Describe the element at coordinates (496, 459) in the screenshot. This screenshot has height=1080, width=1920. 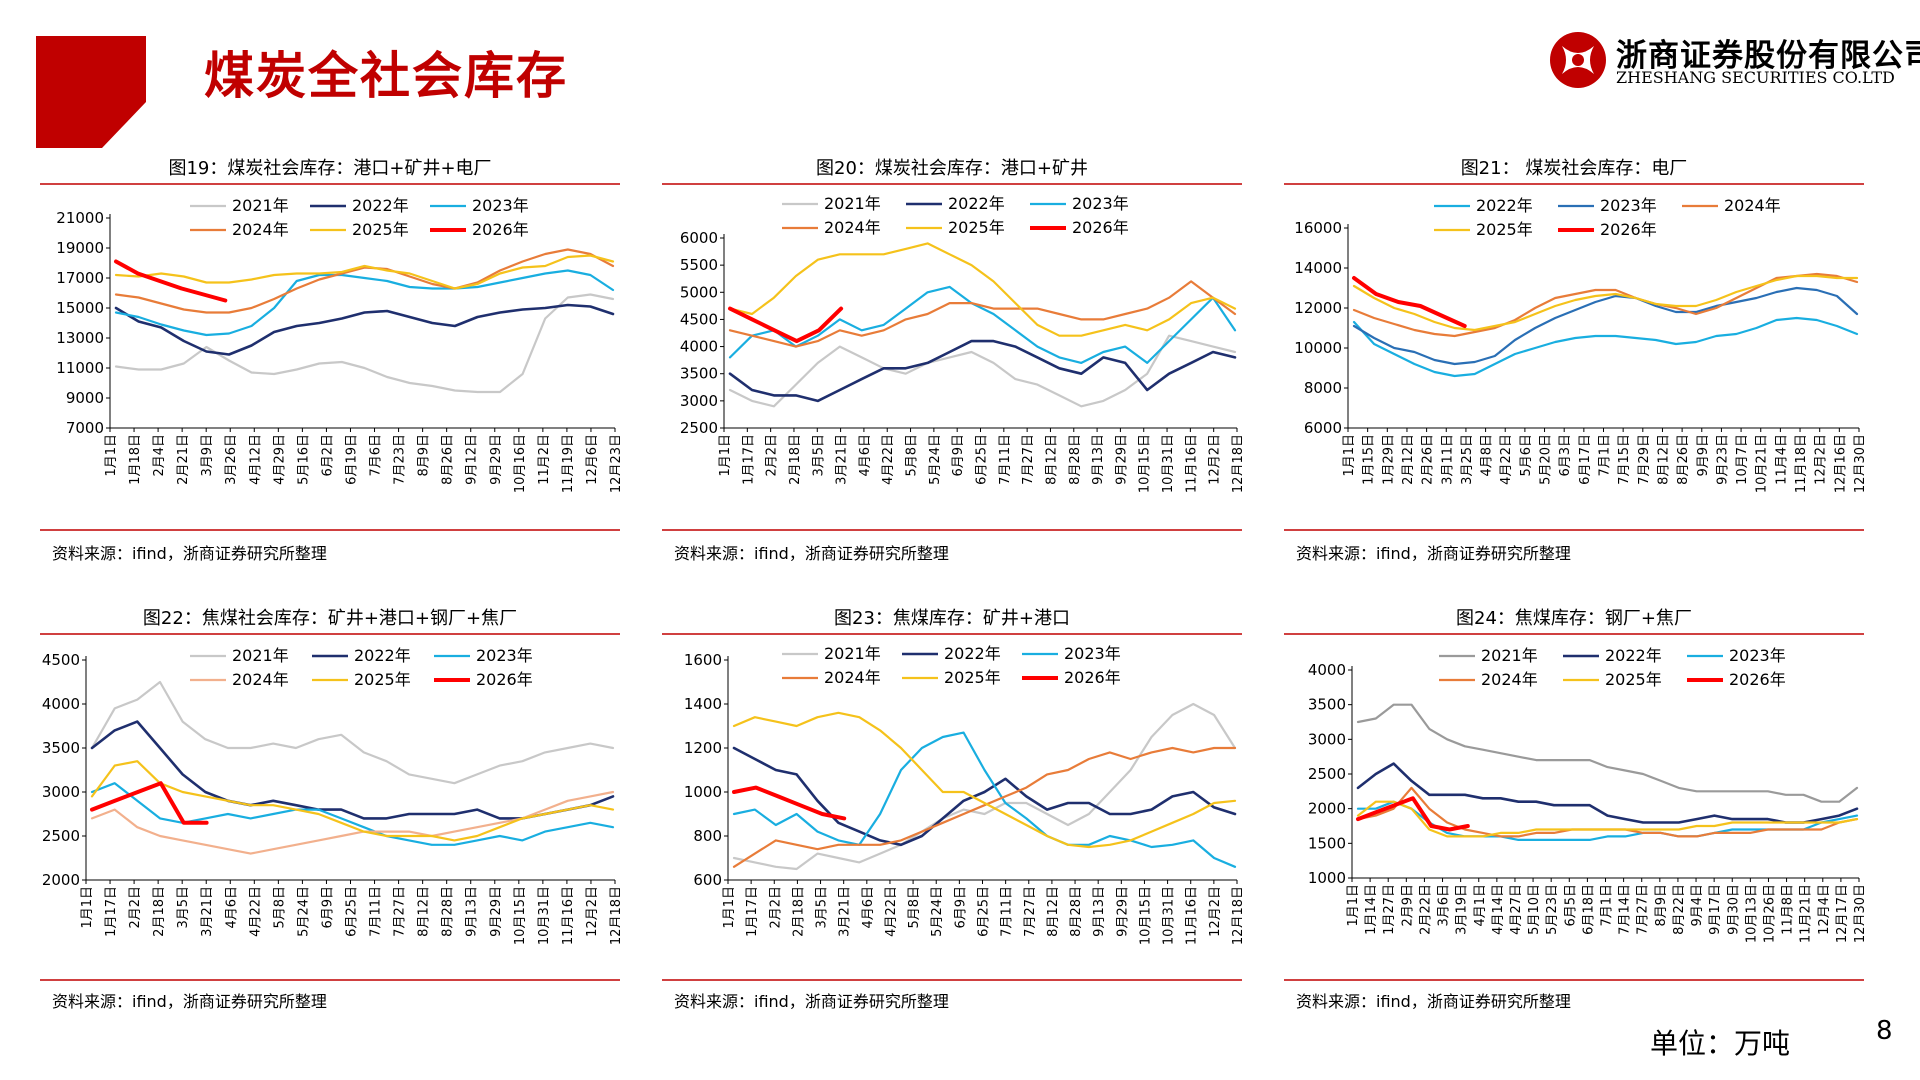
I see `x-tick-label: 9月29日` at that location.